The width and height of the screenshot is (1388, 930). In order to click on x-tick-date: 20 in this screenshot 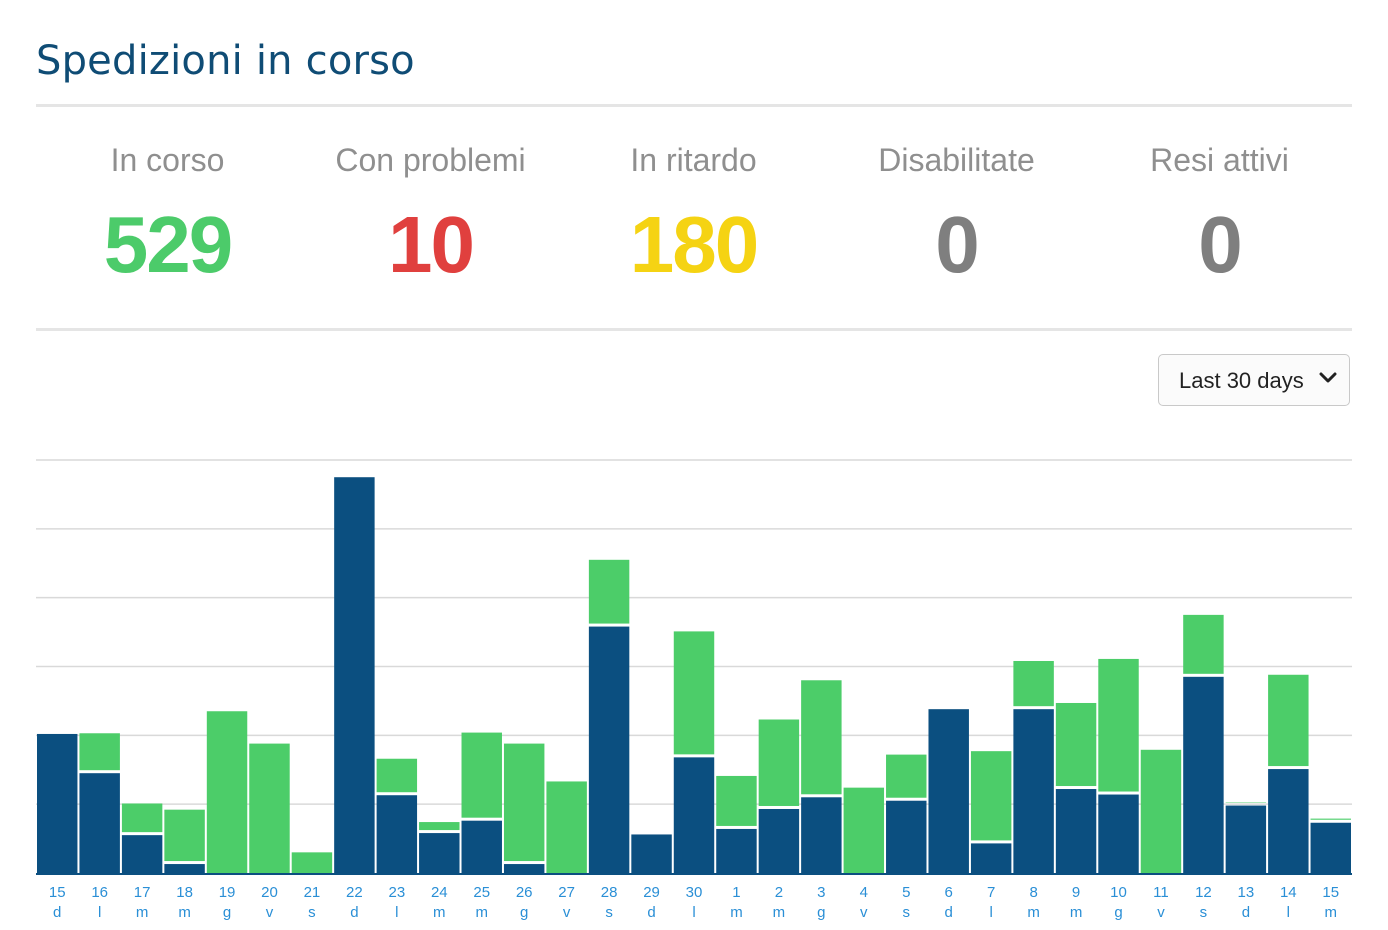, I will do `click(269, 892)`.